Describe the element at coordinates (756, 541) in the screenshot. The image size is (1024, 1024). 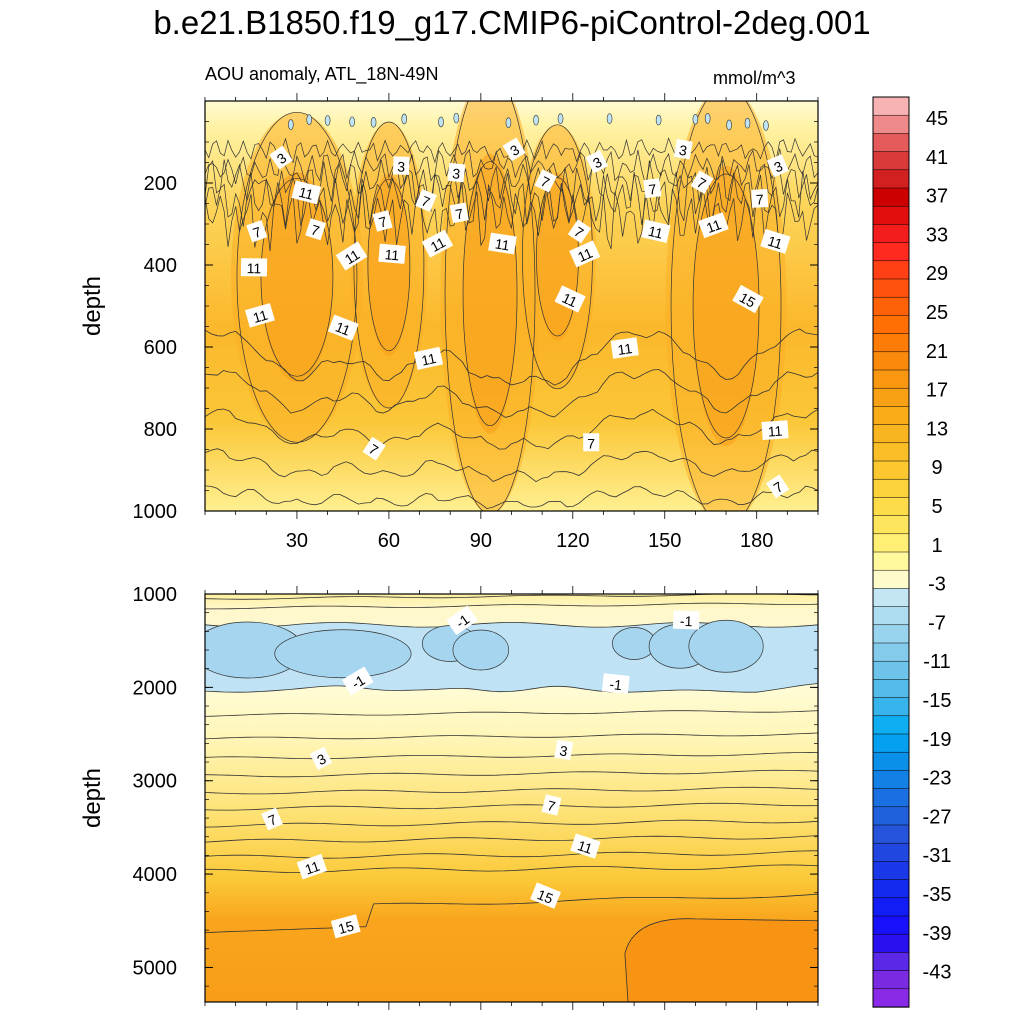
I see `x-tick-label: 180` at that location.